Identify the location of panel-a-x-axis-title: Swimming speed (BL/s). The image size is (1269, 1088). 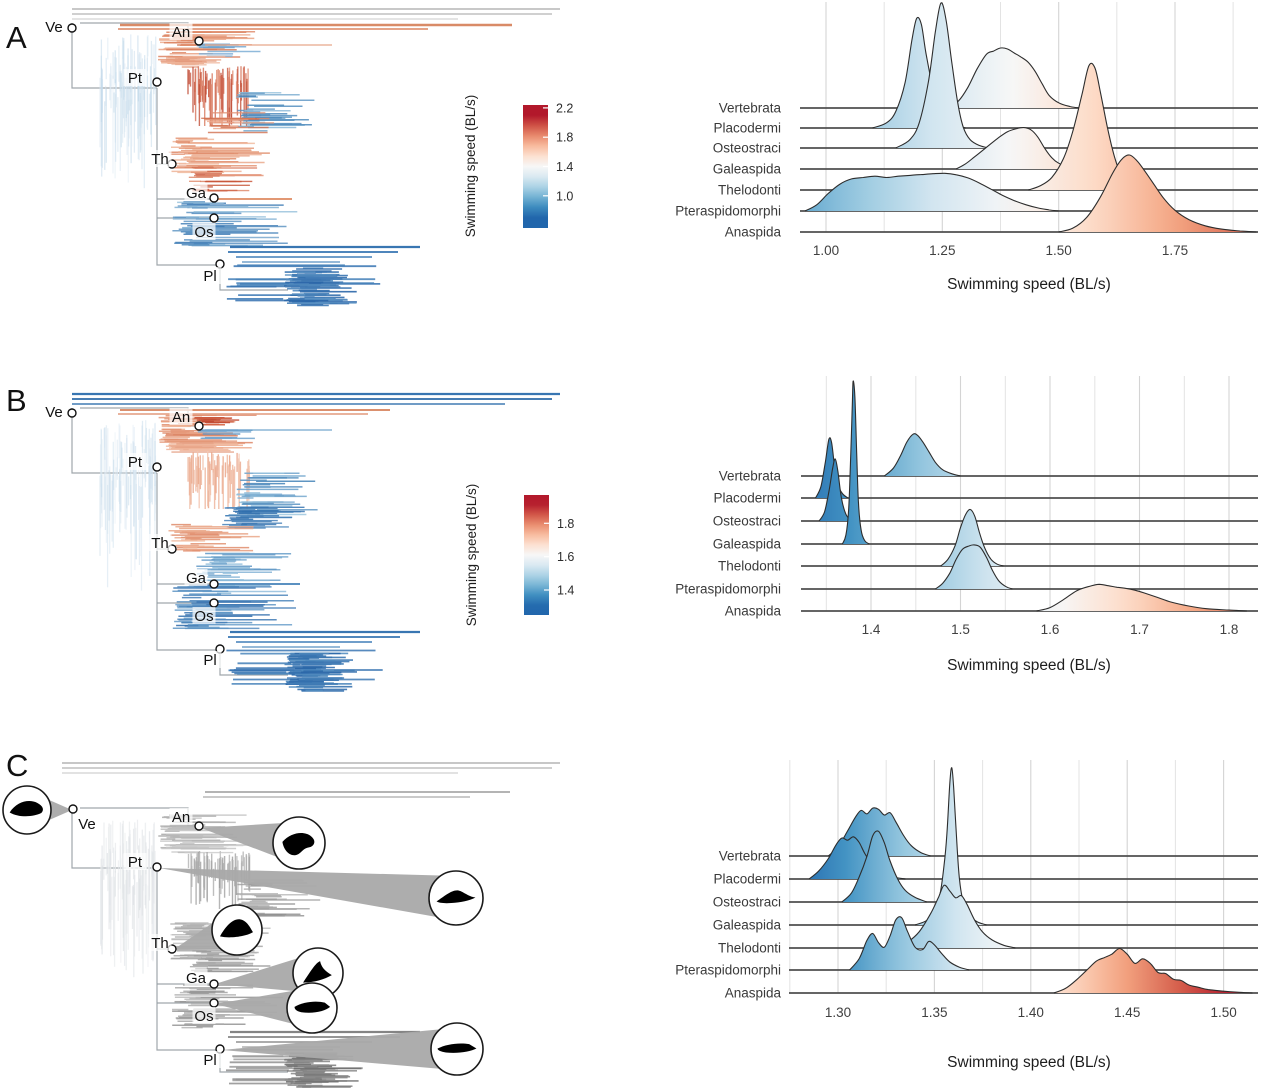
(1029, 284).